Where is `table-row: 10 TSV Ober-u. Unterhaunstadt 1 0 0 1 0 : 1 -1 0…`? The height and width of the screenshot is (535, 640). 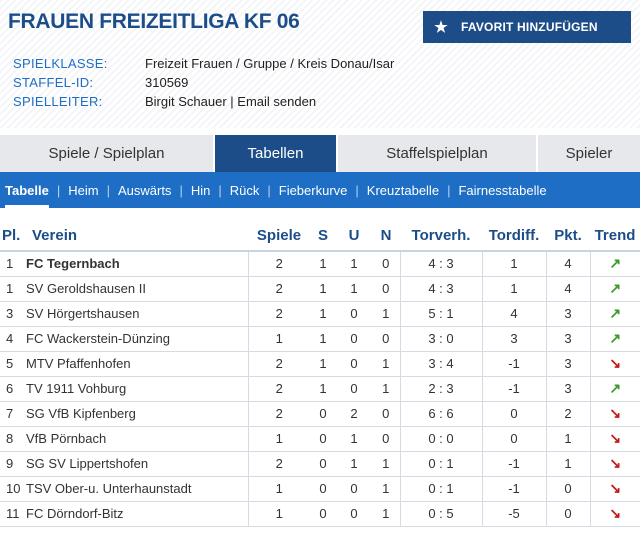
table-row: 10 TSV Ober-u. Unterhaunstadt 1 0 0 1 0 : 1 -1 0… is located at coordinates (320, 489).